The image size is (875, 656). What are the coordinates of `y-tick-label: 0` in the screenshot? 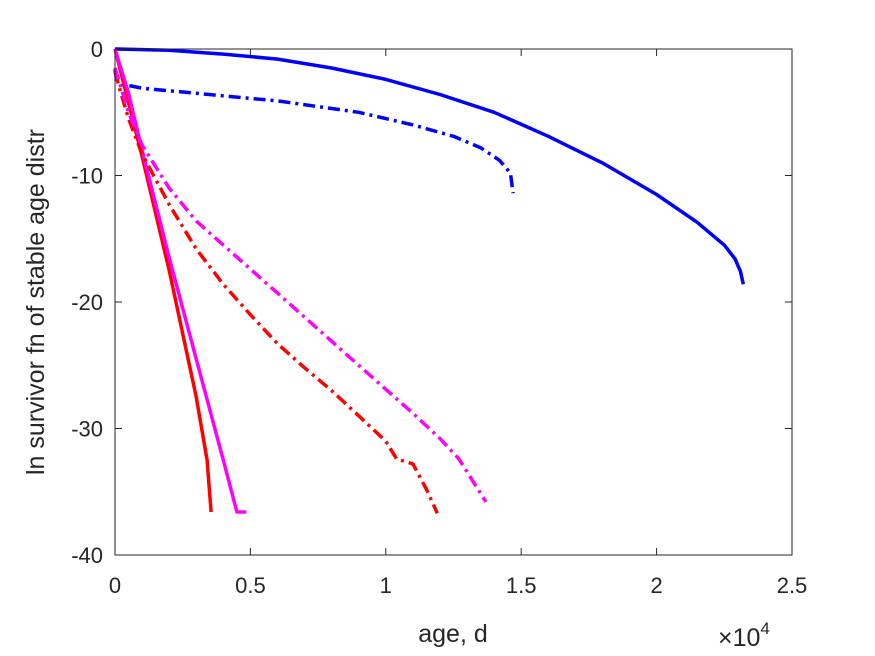 It's located at (97, 49).